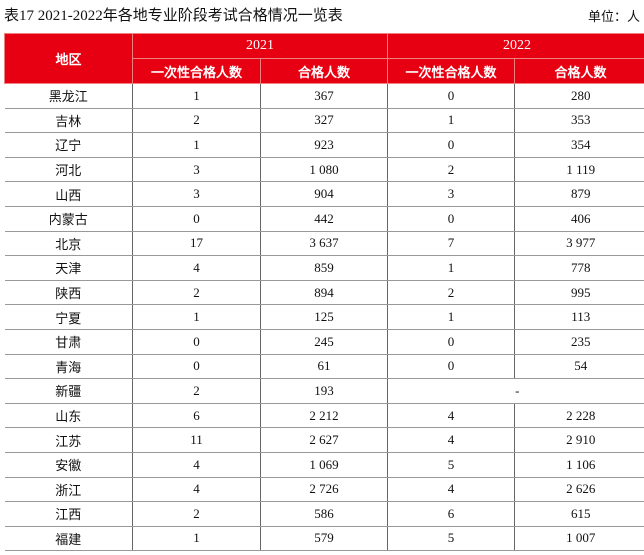  I want to click on value-cell: 904, so click(324, 194).